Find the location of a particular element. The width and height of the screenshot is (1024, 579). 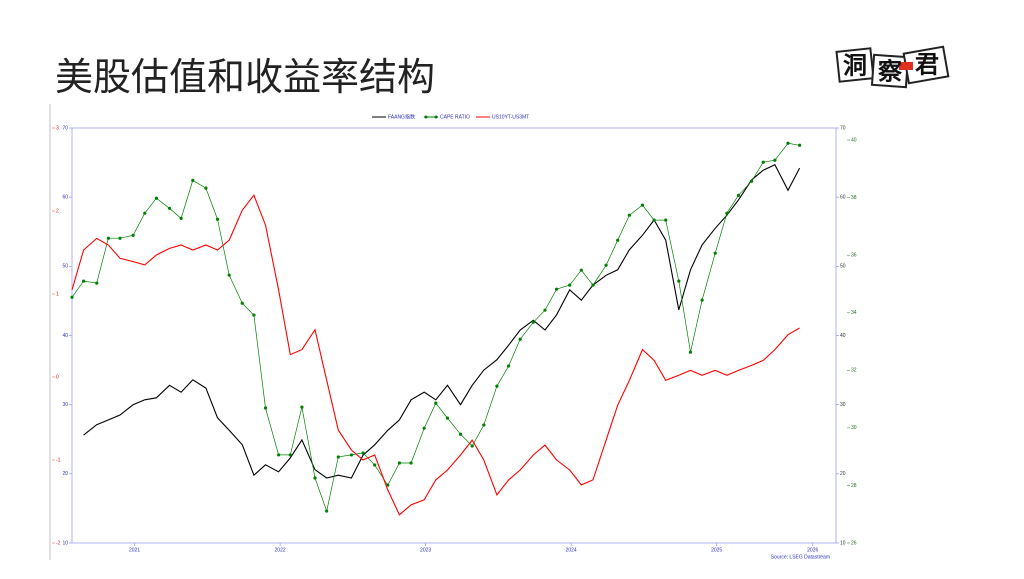

legend-label: US10YT-US3MT is located at coordinates (510, 117).